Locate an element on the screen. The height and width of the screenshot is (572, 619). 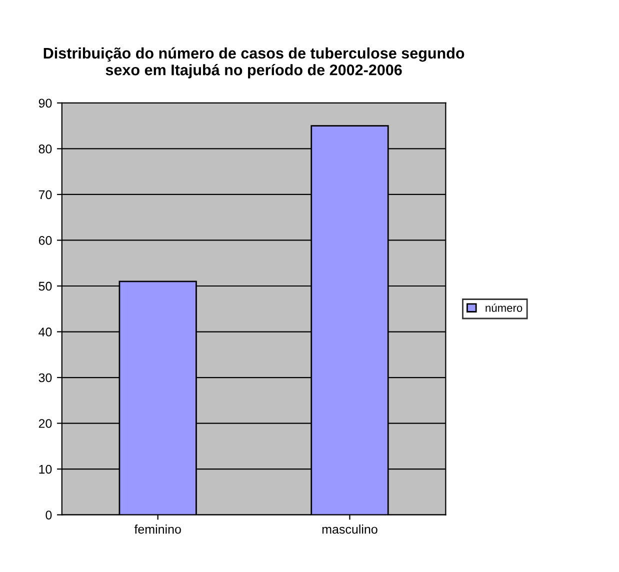
y-tick-label: 0 is located at coordinates (49, 515).